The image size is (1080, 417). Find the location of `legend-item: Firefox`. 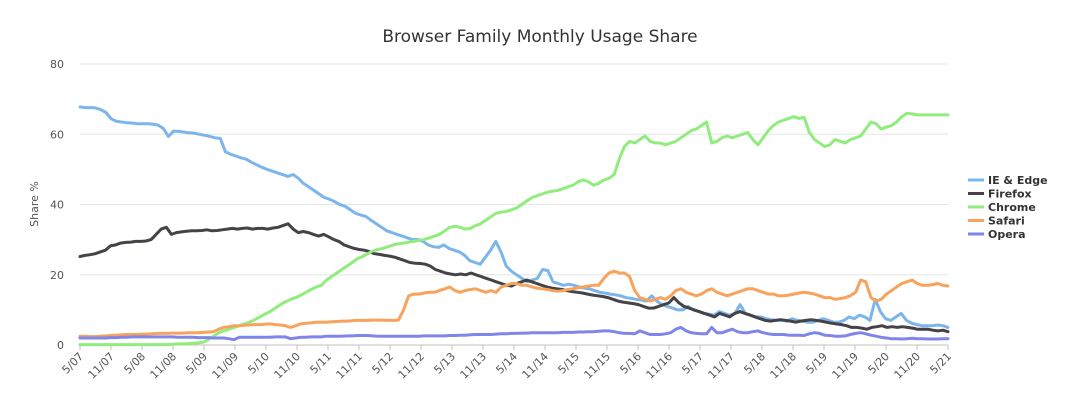

legend-item: Firefox is located at coordinates (1000, 194).